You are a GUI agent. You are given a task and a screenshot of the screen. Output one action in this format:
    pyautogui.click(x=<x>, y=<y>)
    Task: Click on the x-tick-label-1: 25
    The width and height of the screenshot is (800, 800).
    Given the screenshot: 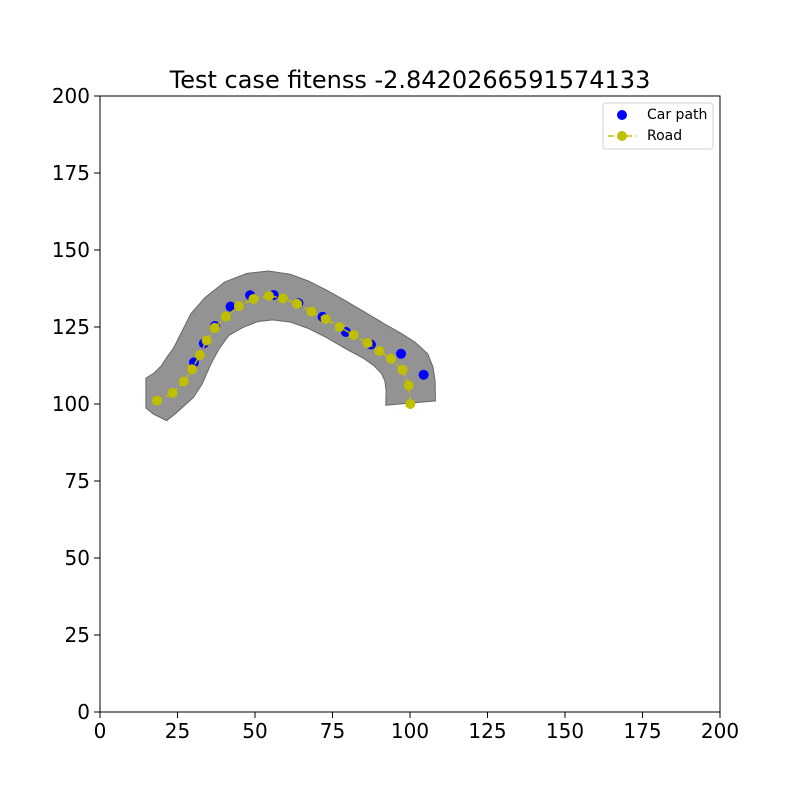 What is the action you would take?
    pyautogui.click(x=177, y=731)
    